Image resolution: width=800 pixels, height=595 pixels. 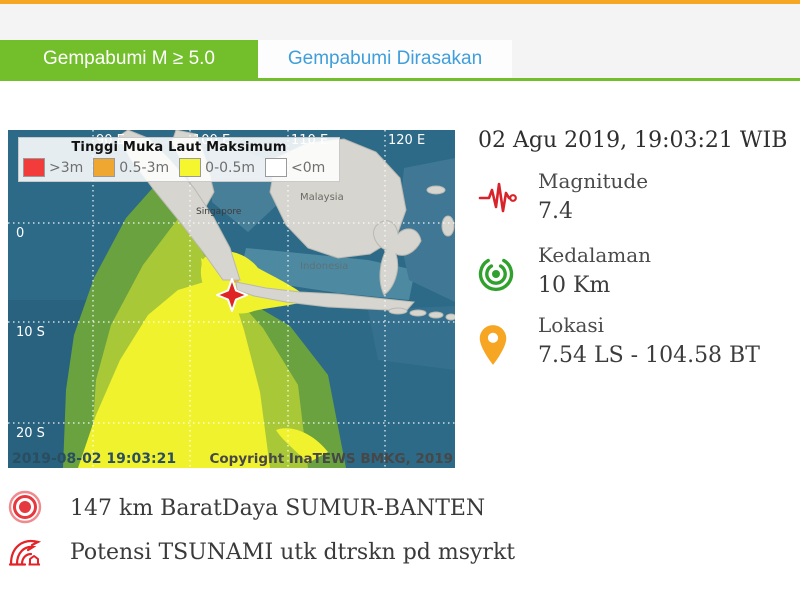 What do you see at coordinates (129, 59) in the screenshot?
I see `tab-gempabumi-m5: Gempabumi M ≥ 5.0` at bounding box center [129, 59].